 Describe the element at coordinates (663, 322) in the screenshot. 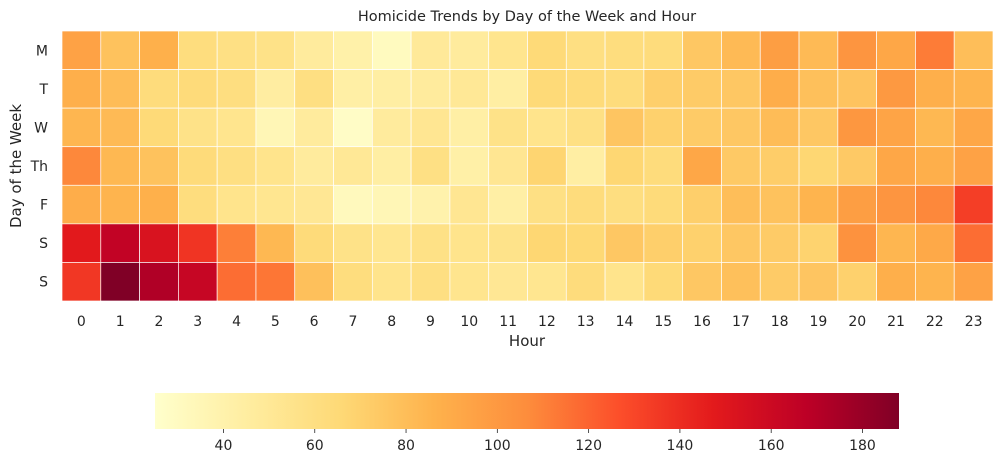

I see `x-tick-label: 15` at that location.